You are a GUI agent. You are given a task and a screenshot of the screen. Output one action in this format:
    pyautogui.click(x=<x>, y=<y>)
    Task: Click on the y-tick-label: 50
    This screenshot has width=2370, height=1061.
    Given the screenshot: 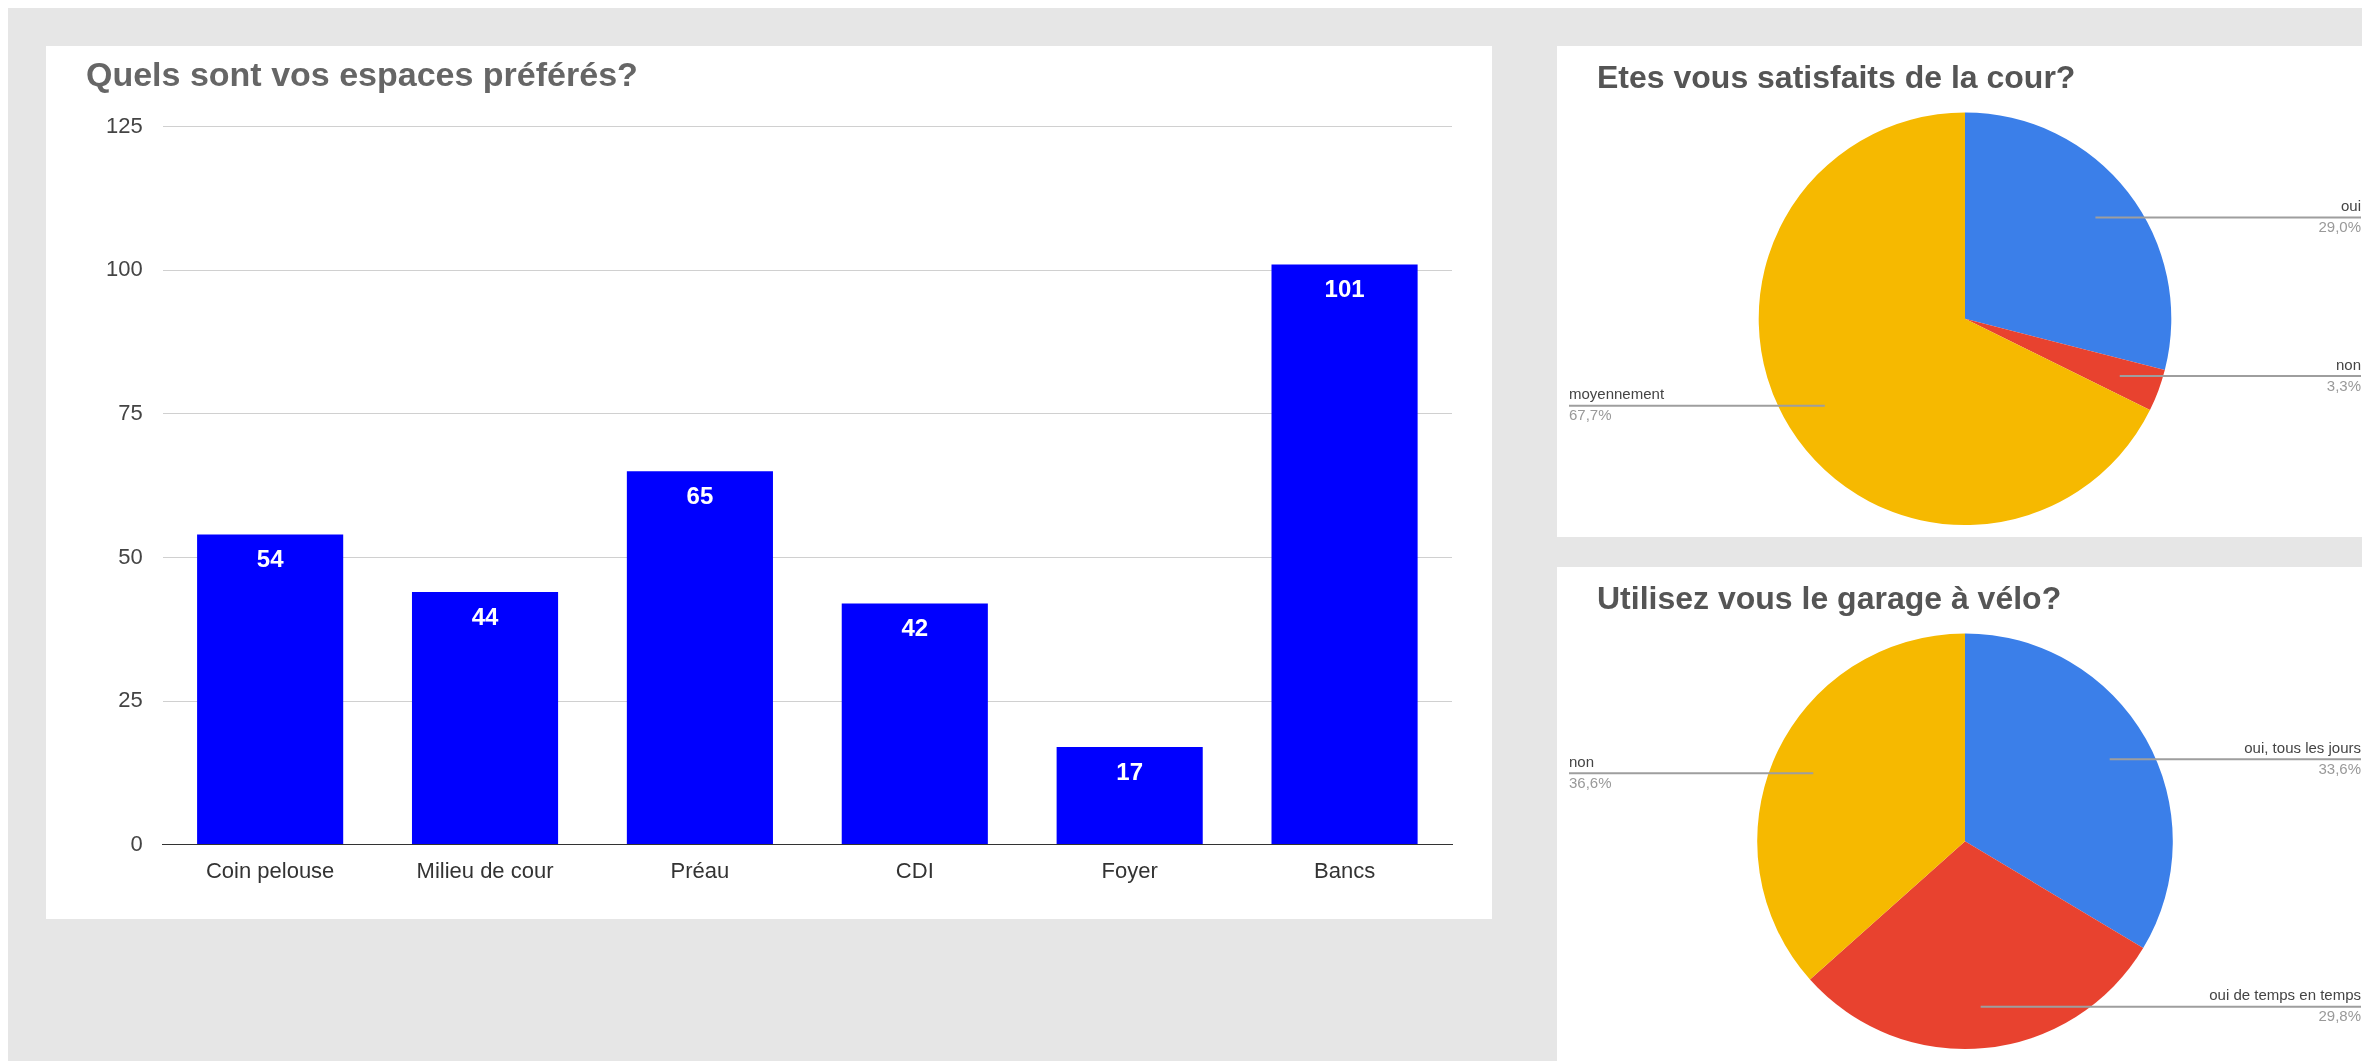 What is the action you would take?
    pyautogui.click(x=130, y=556)
    